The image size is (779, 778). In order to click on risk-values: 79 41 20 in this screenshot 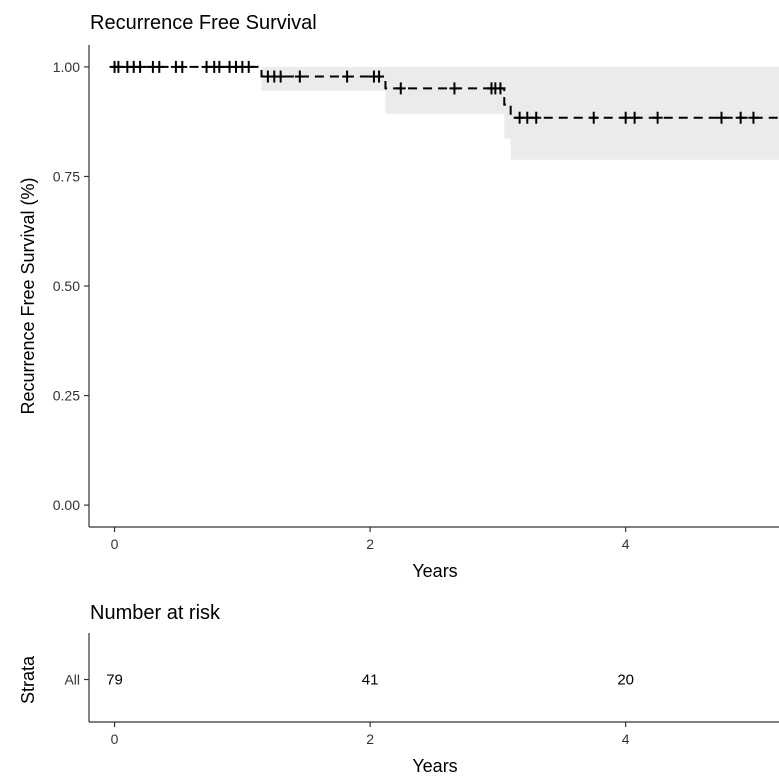, I will do `click(370, 680)`.